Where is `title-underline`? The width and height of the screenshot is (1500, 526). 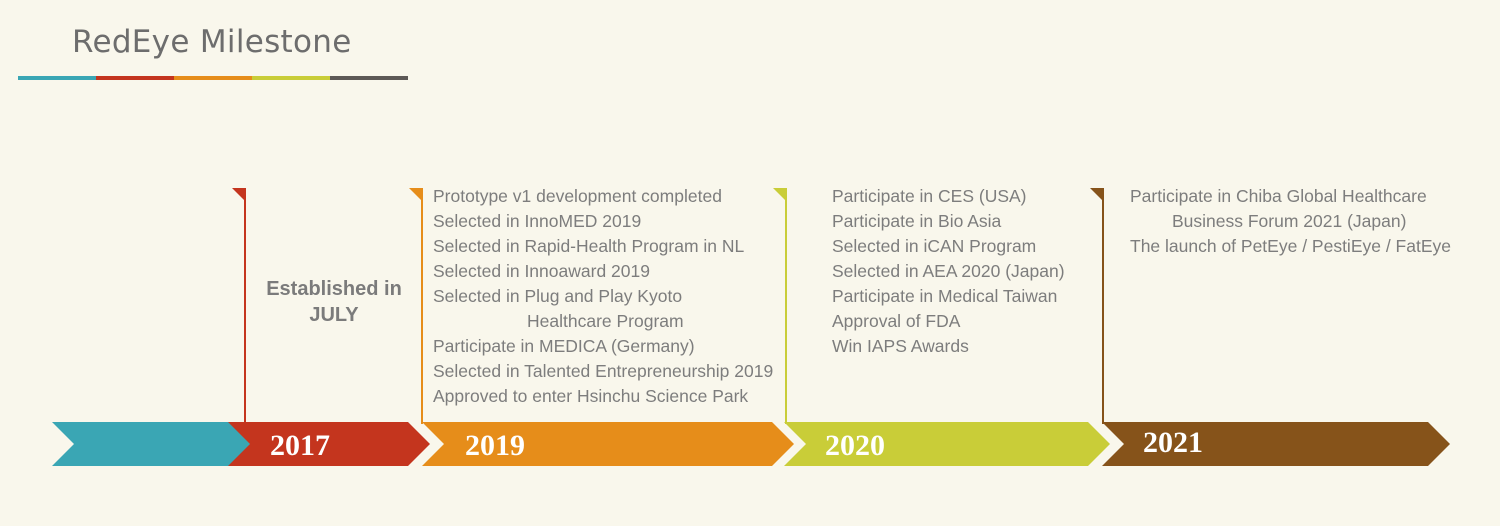 title-underline is located at coordinates (213, 78).